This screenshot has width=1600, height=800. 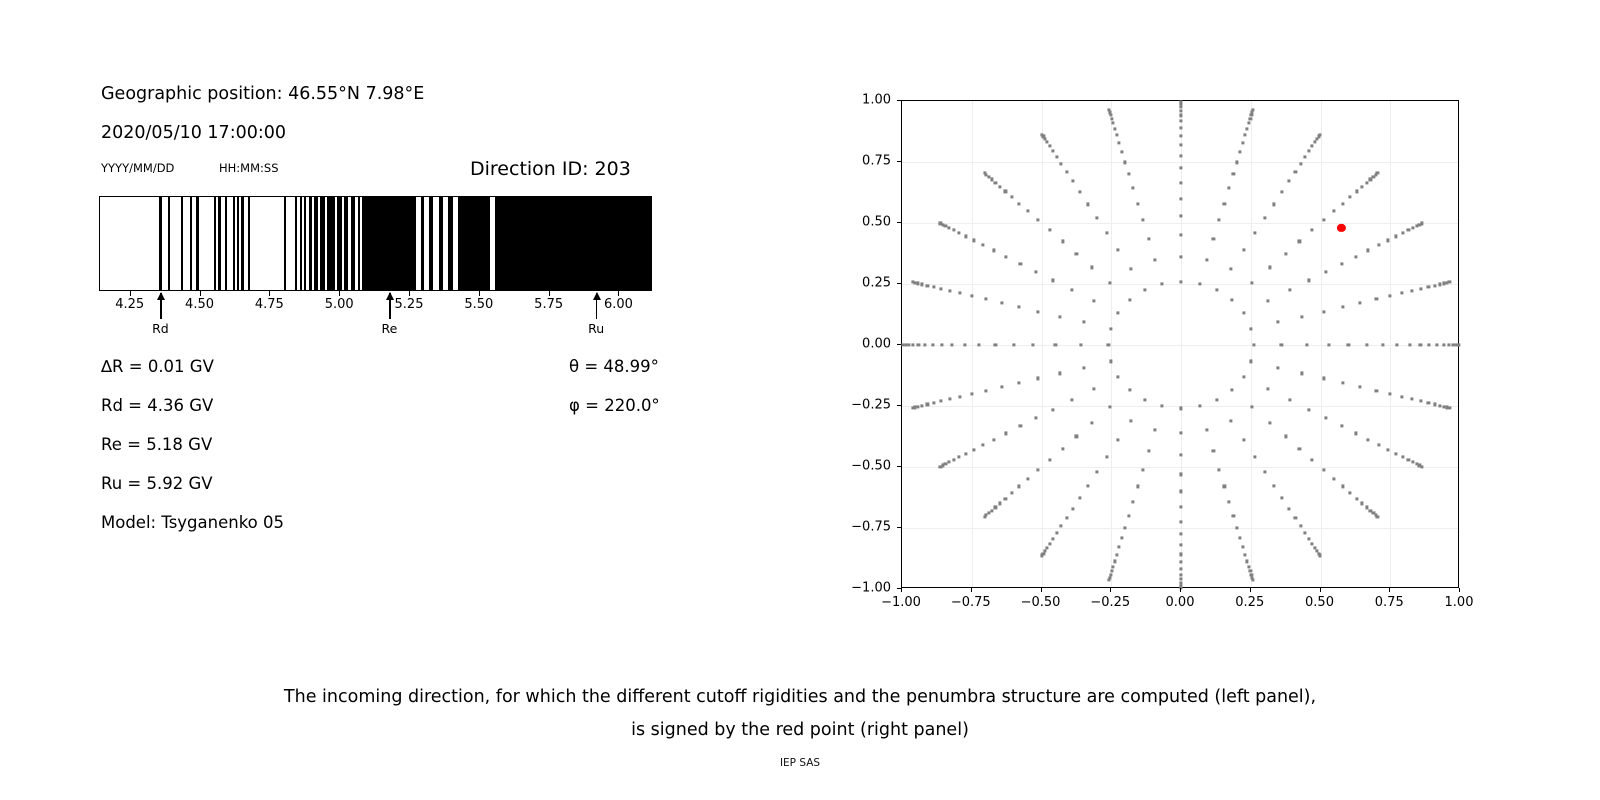 I want to click on y-axis-tick-label: 0.25, so click(x=876, y=283).